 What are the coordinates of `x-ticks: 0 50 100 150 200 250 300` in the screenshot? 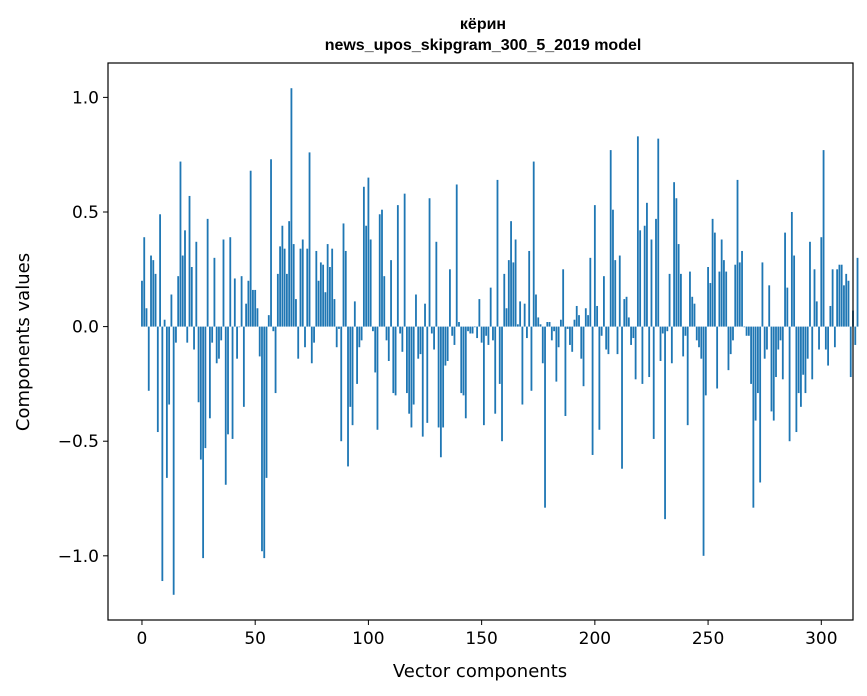 It's located at (487, 634).